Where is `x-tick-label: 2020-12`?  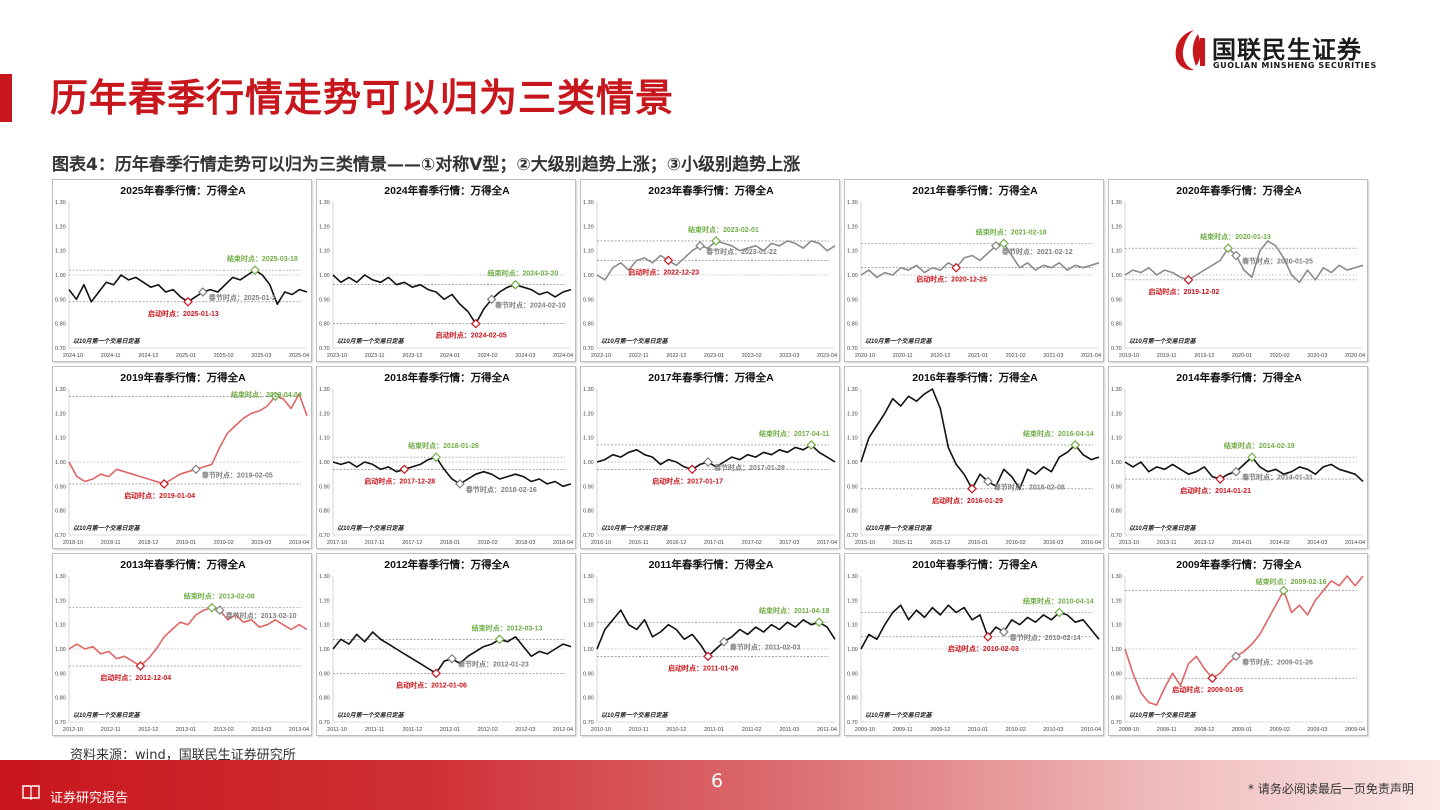 x-tick-label: 2020-12 is located at coordinates (940, 356).